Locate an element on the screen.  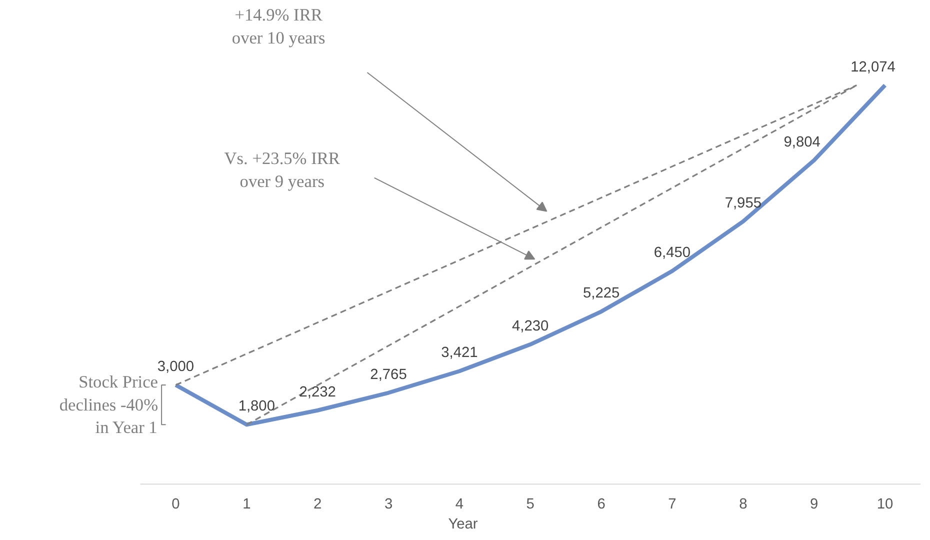
annotation: Stock Price declines -40% in Year 1 is located at coordinates (108, 405).